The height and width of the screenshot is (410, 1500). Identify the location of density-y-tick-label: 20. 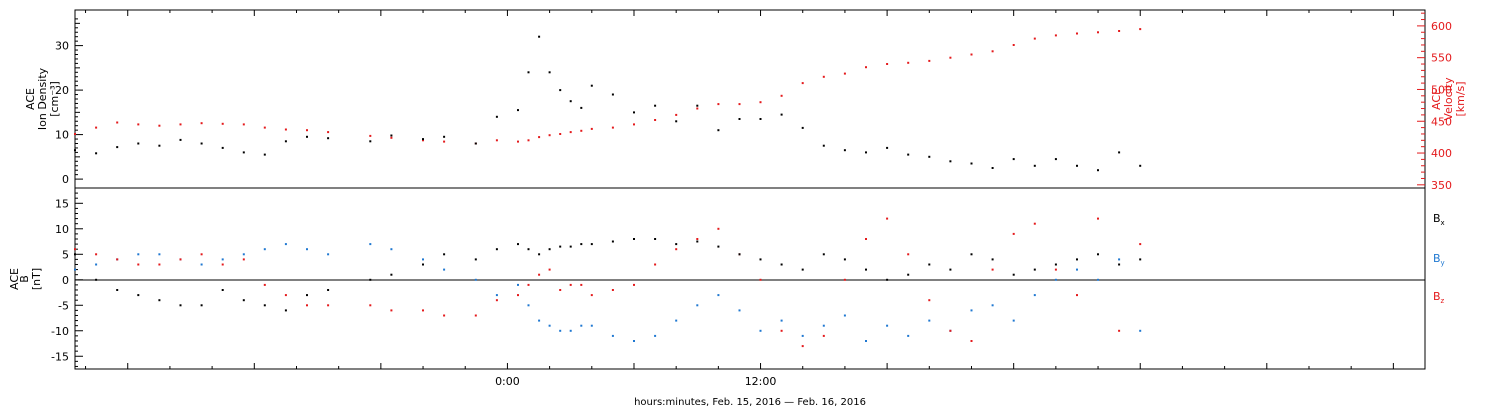
(62, 90).